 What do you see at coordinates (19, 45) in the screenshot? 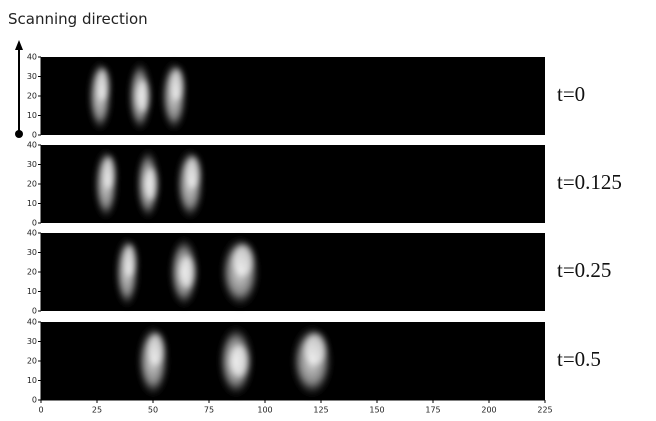
I see `arrow-head` at bounding box center [19, 45].